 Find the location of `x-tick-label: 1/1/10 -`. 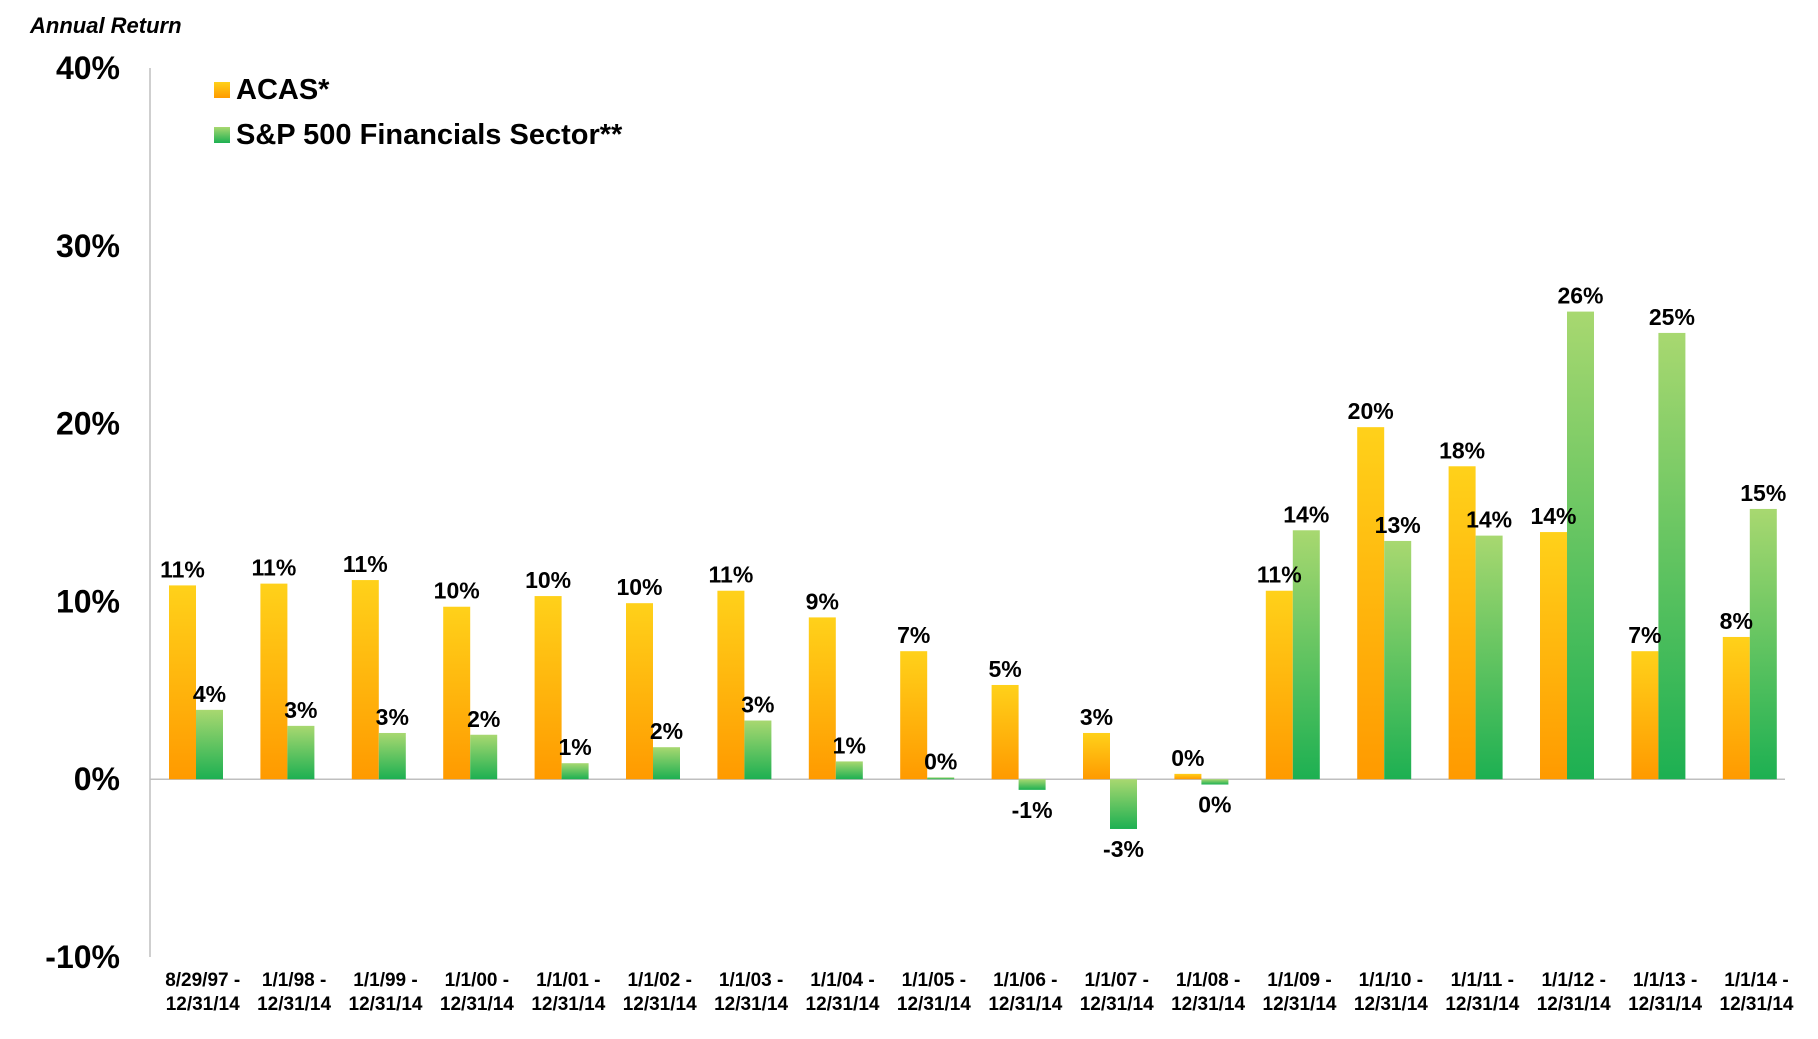

x-tick-label: 1/1/10 - is located at coordinates (1391, 980).